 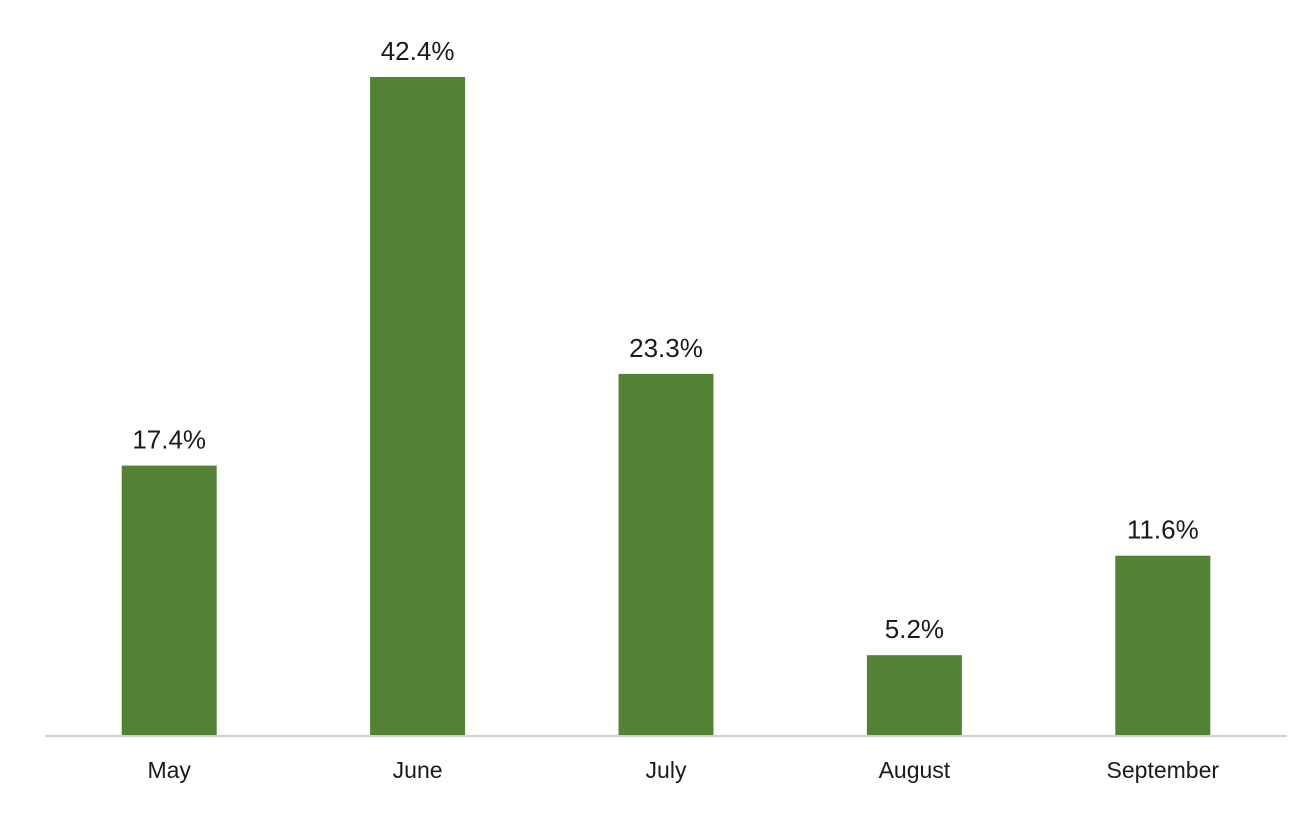 I want to click on data-label-june: 42.4%, so click(x=418, y=51).